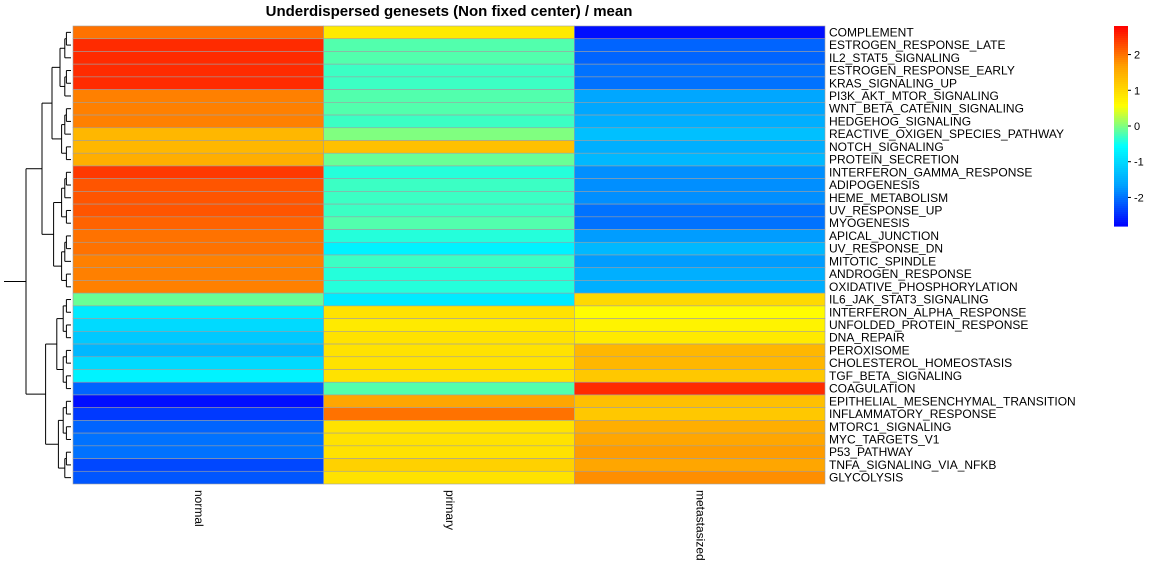 Image resolution: width=1152 pixels, height=576 pixels. I want to click on row-label: WNT_BETA_CATENIN_SIGNALING, so click(926, 109).